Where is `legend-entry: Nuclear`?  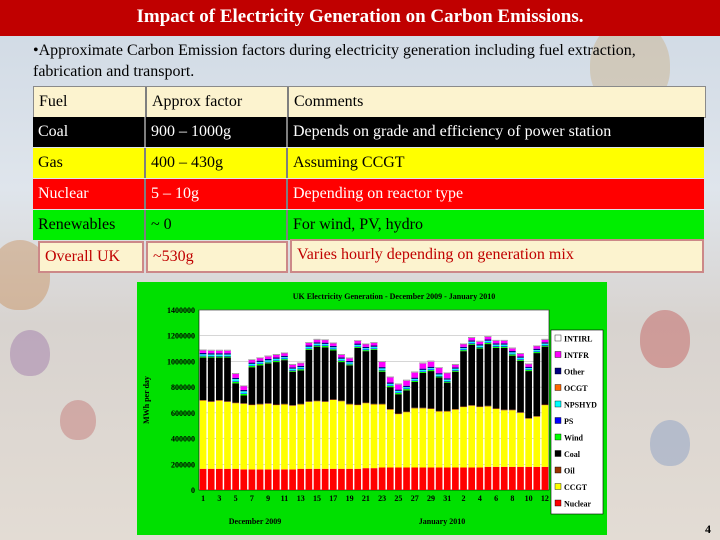
legend-entry: Nuclear is located at coordinates (578, 504).